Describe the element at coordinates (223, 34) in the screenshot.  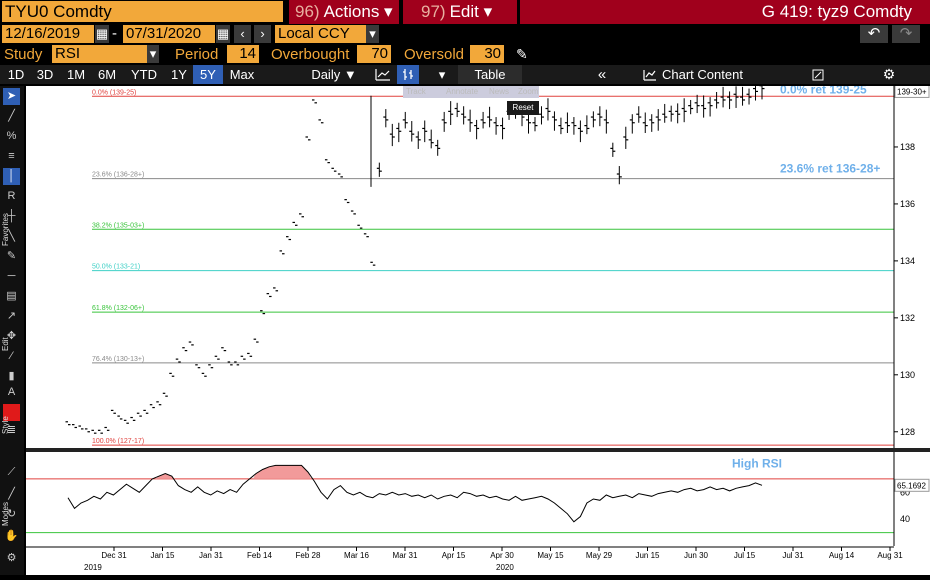
I see `end-calendar-icon: ▦` at that location.